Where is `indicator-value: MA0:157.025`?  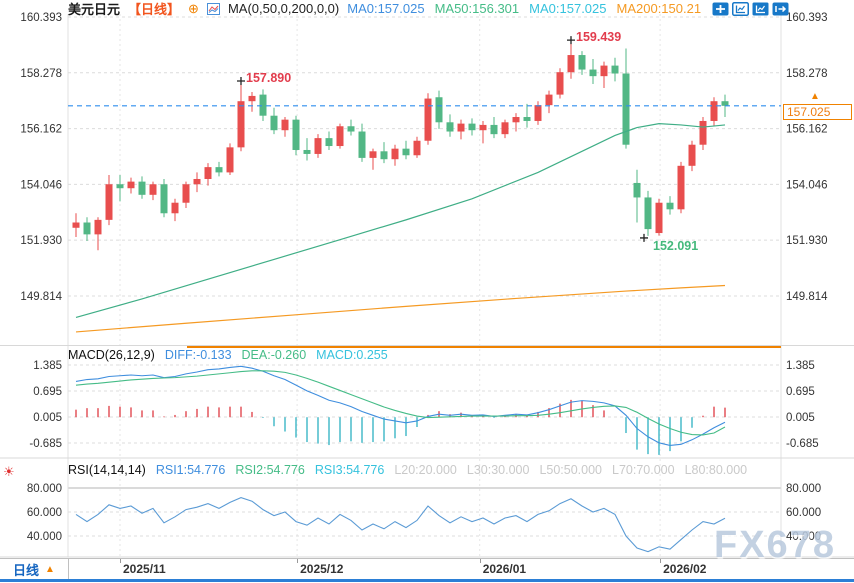 indicator-value: MA0:157.025 is located at coordinates (568, 8).